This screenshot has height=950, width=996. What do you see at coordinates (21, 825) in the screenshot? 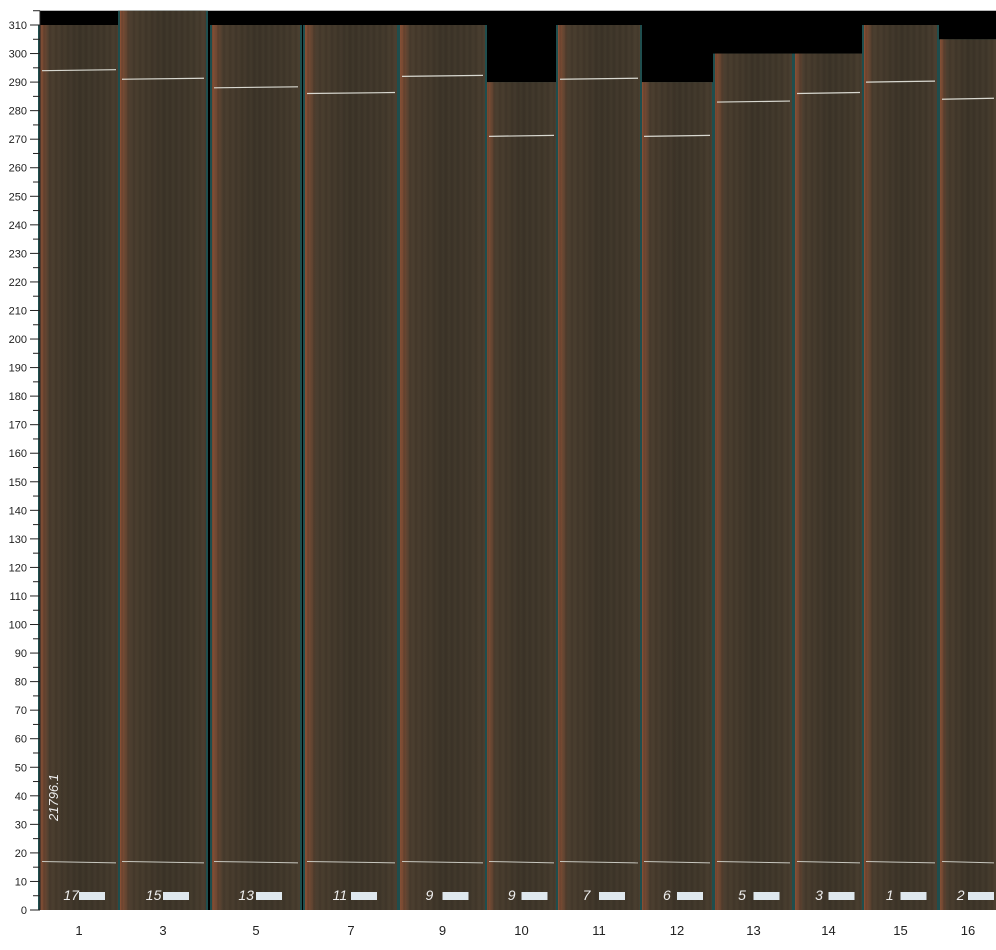
I see `y-tick-label: 30` at bounding box center [21, 825].